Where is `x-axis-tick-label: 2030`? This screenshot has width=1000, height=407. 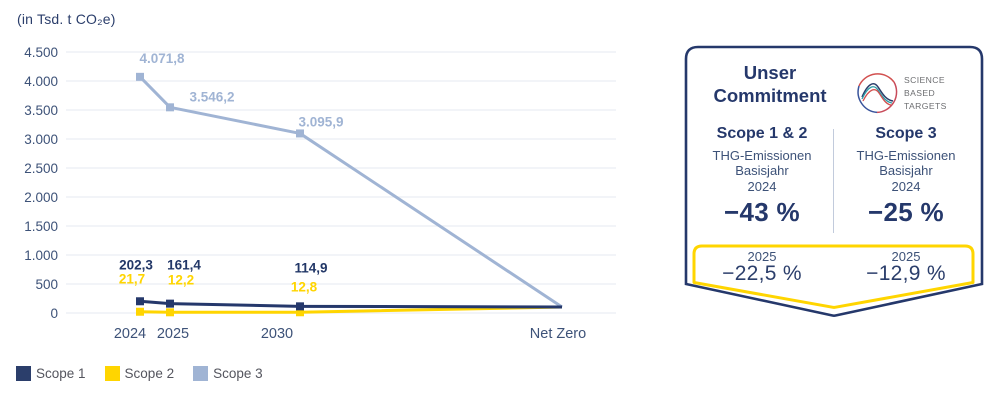 x-axis-tick-label: 2030 is located at coordinates (277, 334).